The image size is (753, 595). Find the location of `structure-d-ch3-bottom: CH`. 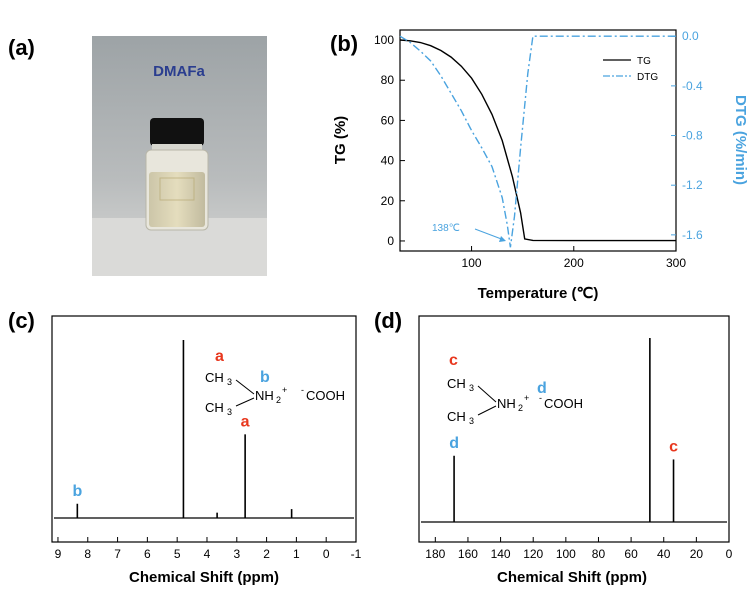

structure-d-ch3-bottom: CH is located at coordinates (456, 416).